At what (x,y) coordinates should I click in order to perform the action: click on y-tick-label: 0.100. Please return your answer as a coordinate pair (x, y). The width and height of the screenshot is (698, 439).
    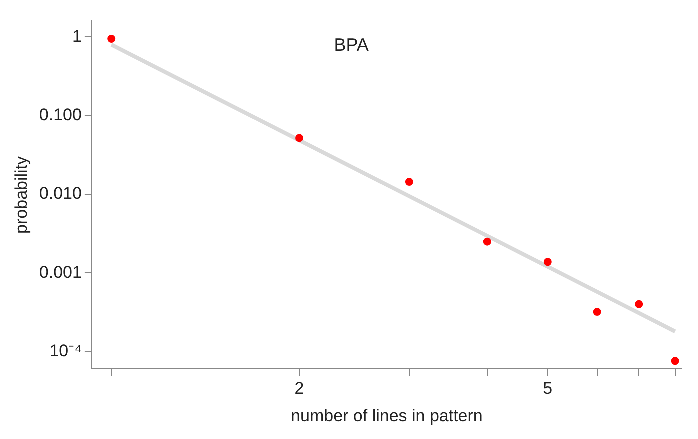
    Looking at the image, I should click on (60, 115).